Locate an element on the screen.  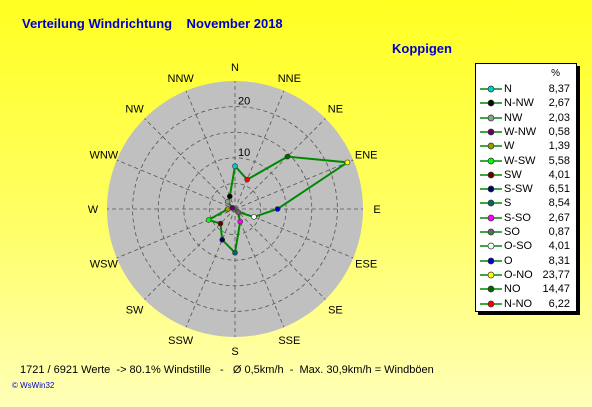
direction-label: NNE is located at coordinates (289, 79).